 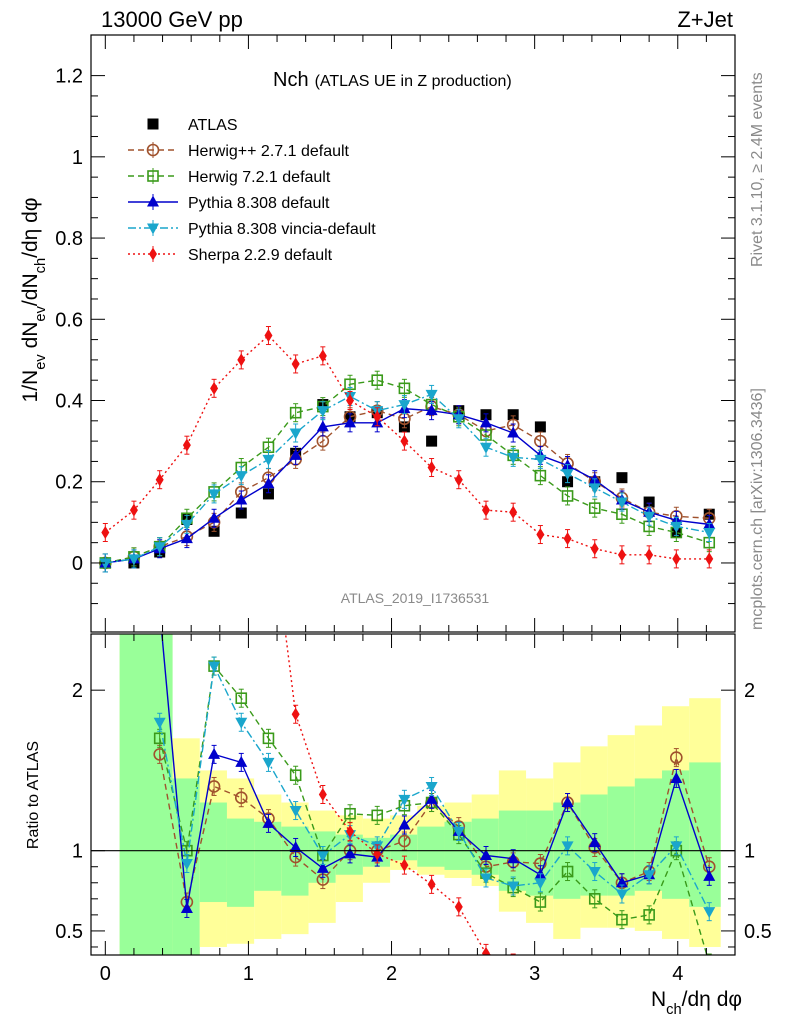 What do you see at coordinates (69, 320) in the screenshot?
I see `main-y-tick-label: 0.6` at bounding box center [69, 320].